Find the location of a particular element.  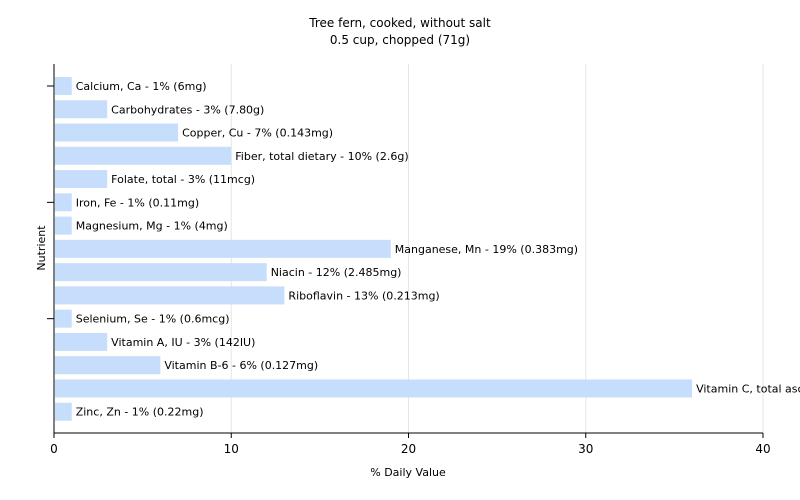

y-axis-label: Nutrient is located at coordinates (41, 248).